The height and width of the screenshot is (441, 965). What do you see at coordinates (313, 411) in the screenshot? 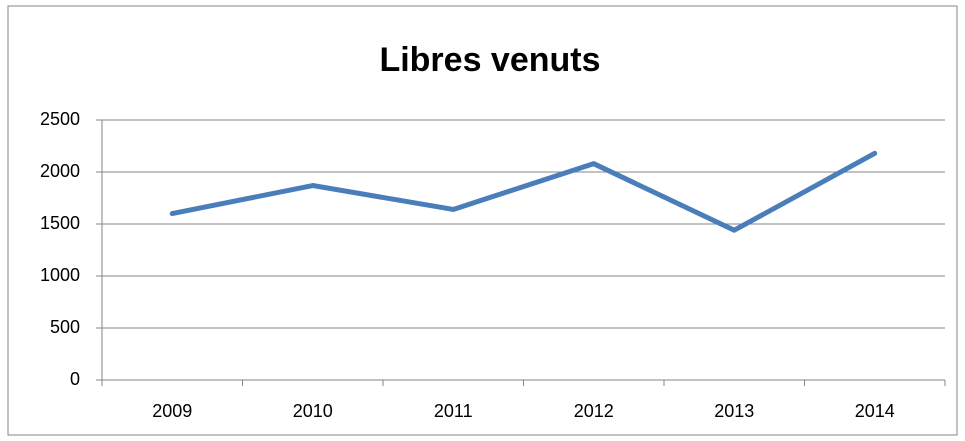
I see `x-tick-label: 2010` at bounding box center [313, 411].